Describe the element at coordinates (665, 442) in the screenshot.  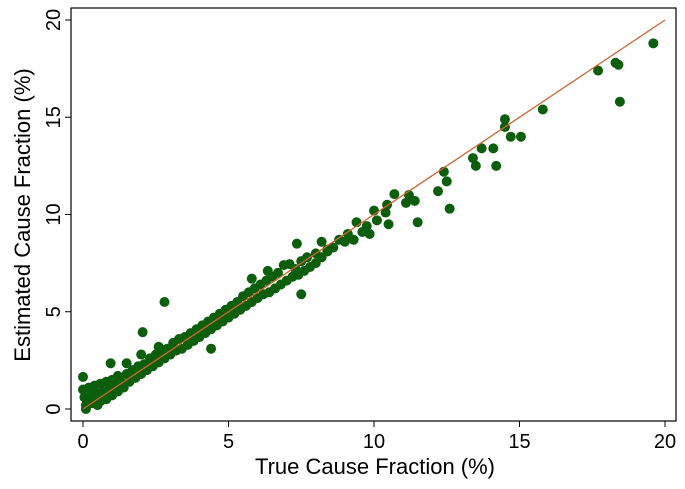
I see `x-tick-label: 20` at that location.